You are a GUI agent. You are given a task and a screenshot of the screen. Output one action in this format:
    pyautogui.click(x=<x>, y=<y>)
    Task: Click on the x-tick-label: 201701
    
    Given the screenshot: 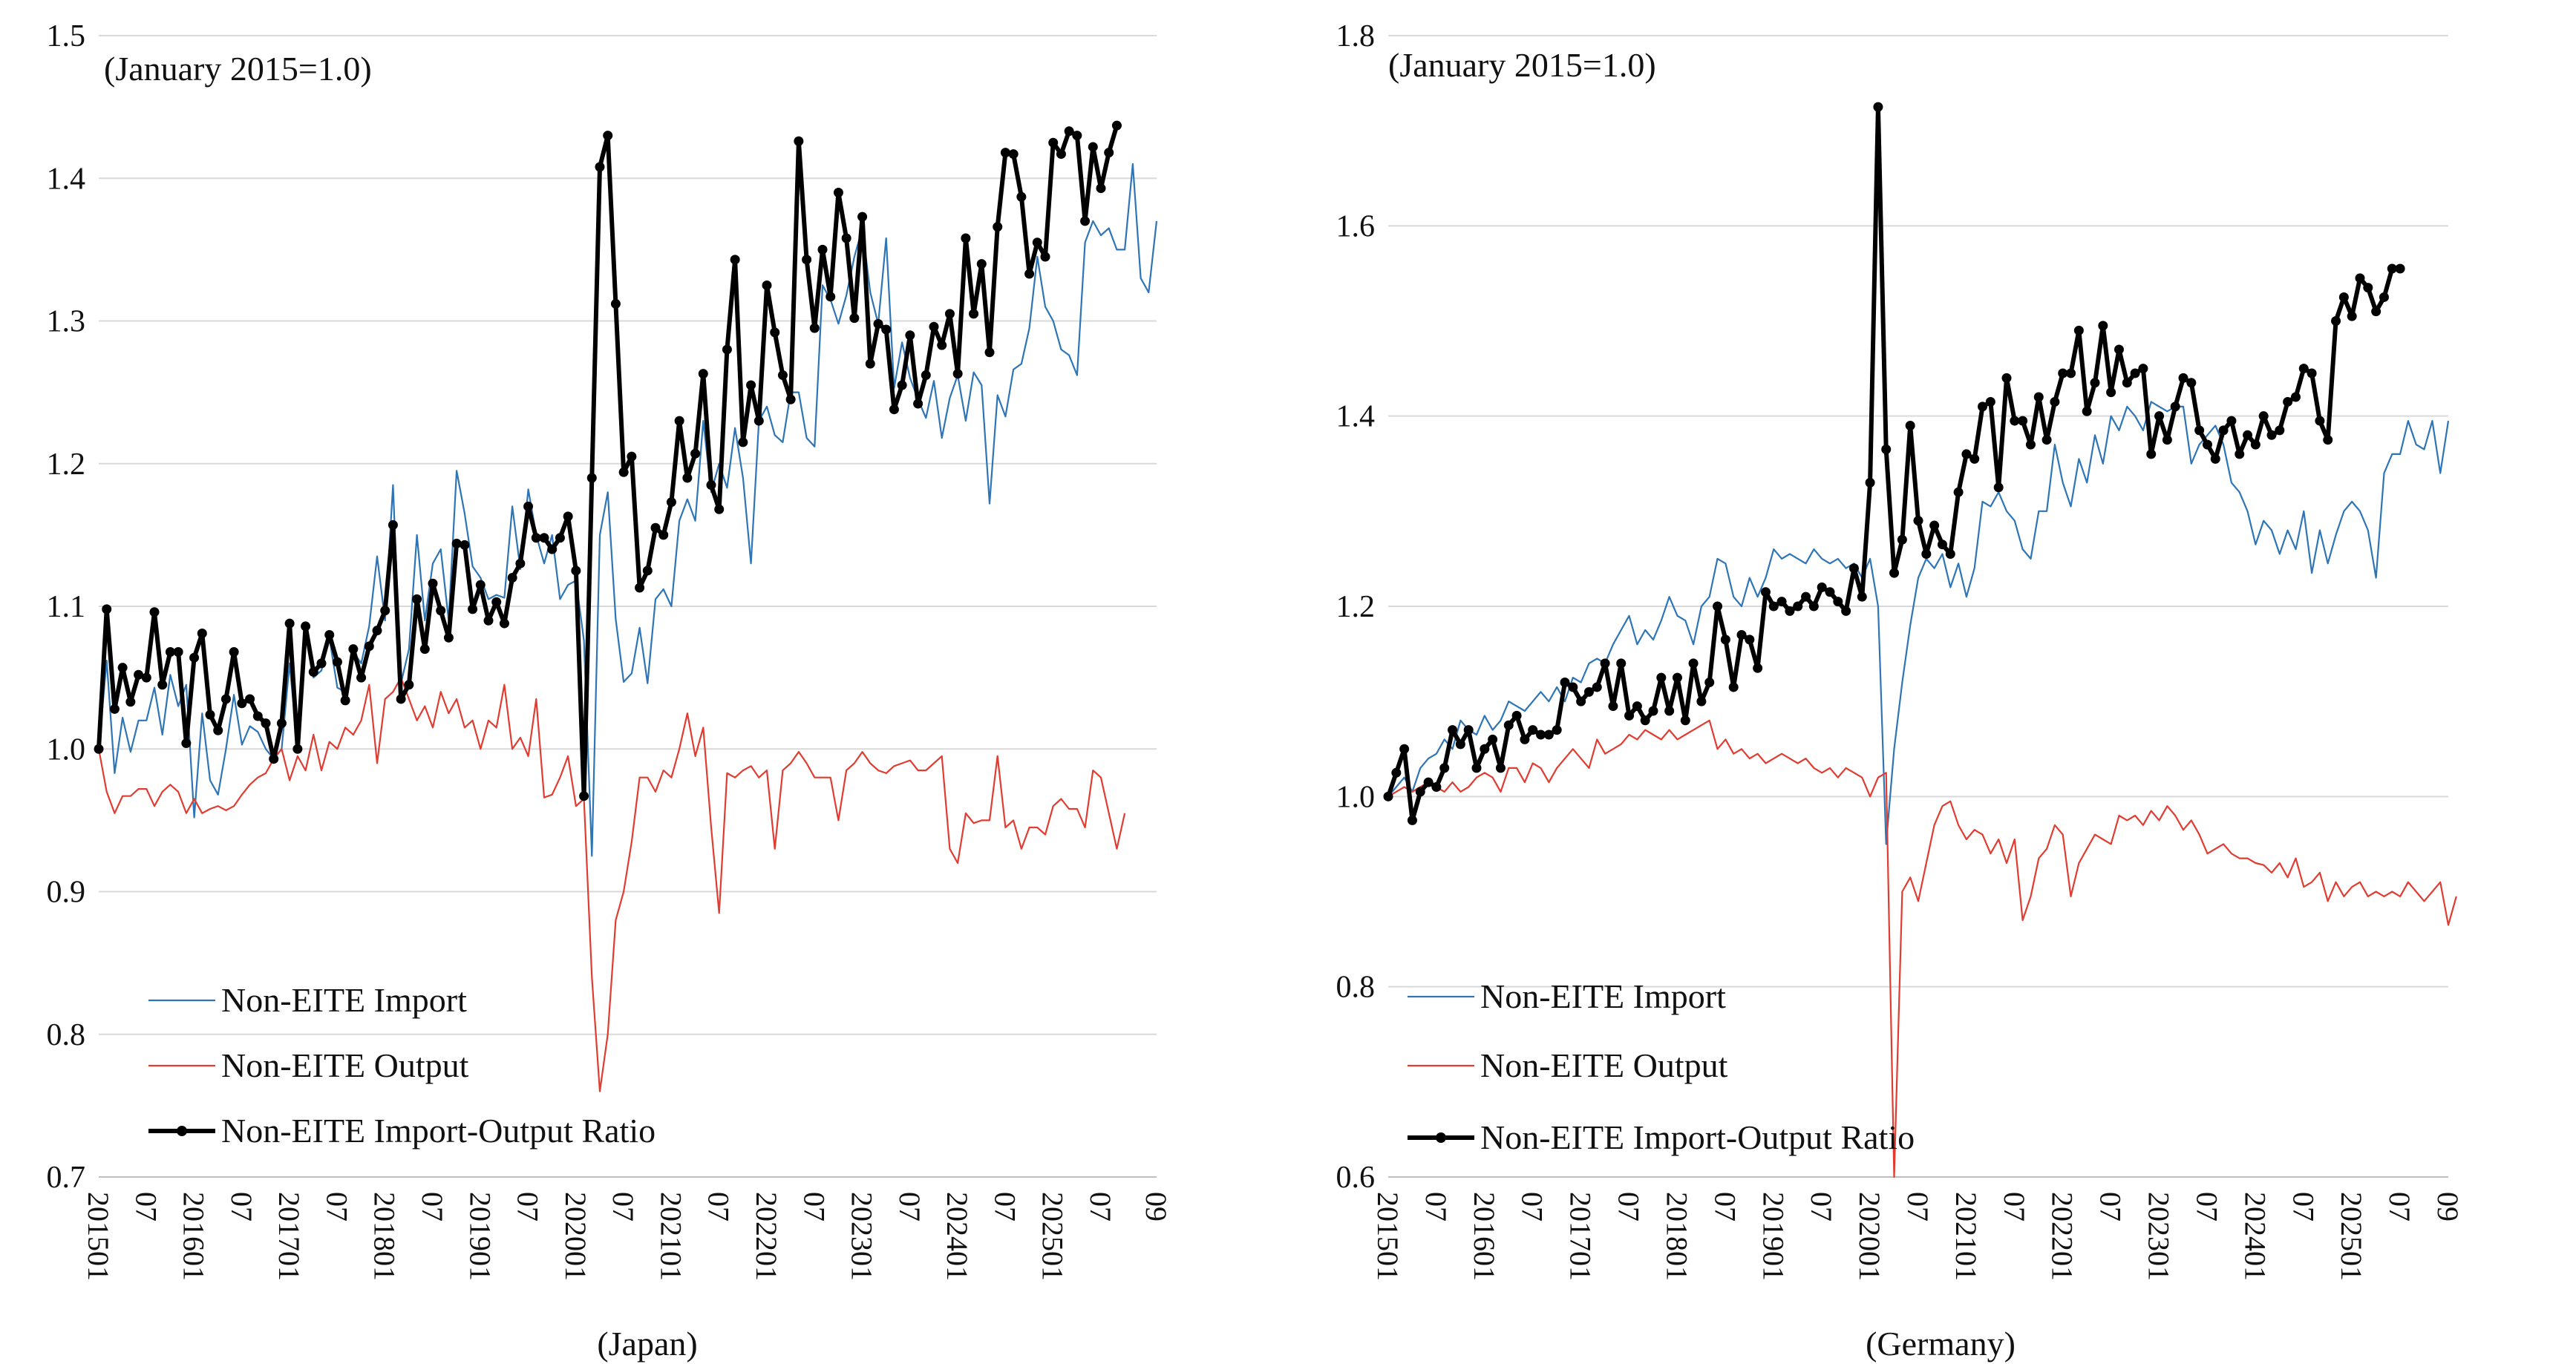 What is the action you would take?
    pyautogui.click(x=289, y=1236)
    